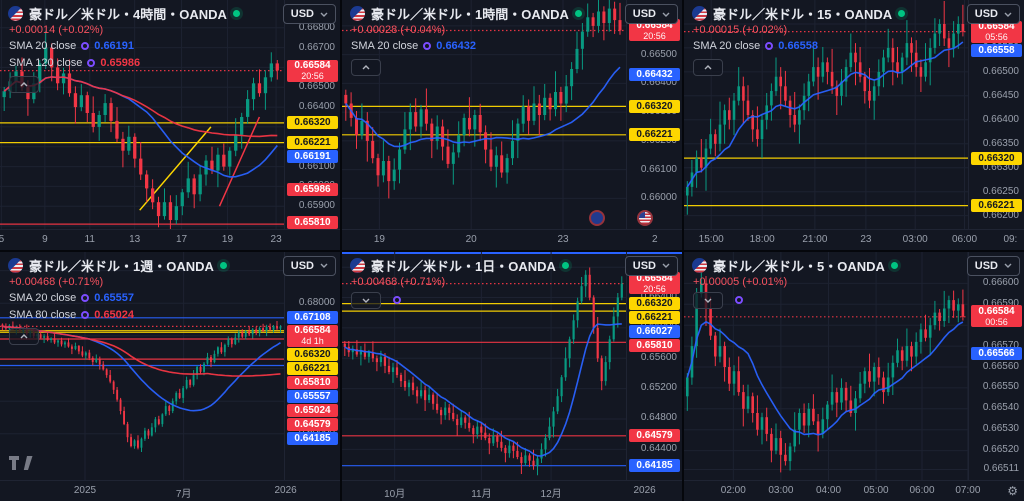  What do you see at coordinates (118, 298) in the screenshot?
I see `legend-sma20-row: SMA 20 close 0.65557` at bounding box center [118, 298].